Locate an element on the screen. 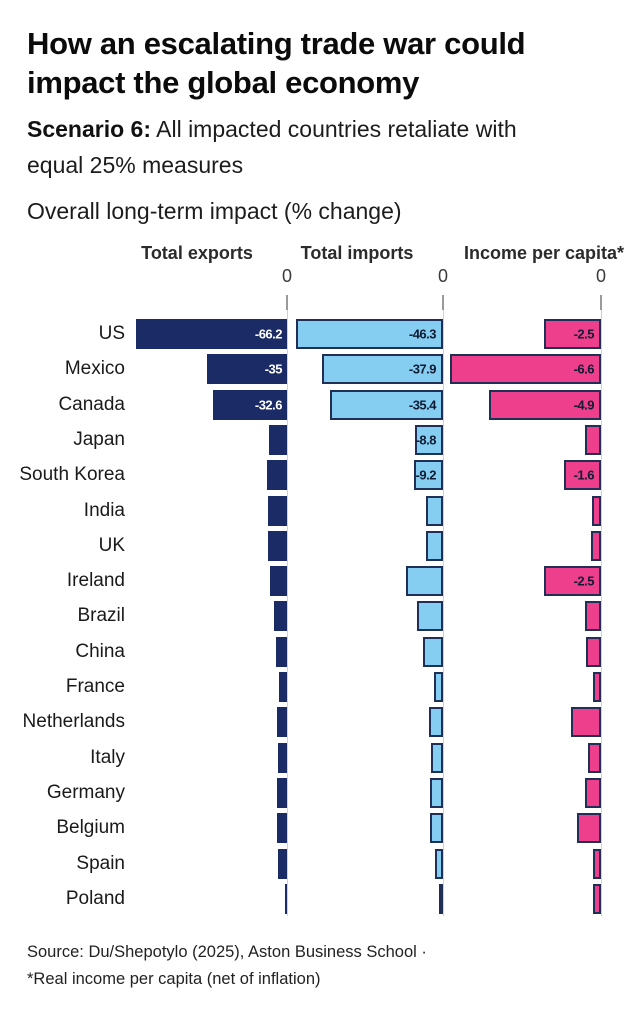 The image size is (635, 1013). country-label-south-korea: South Korea is located at coordinates (72, 475).